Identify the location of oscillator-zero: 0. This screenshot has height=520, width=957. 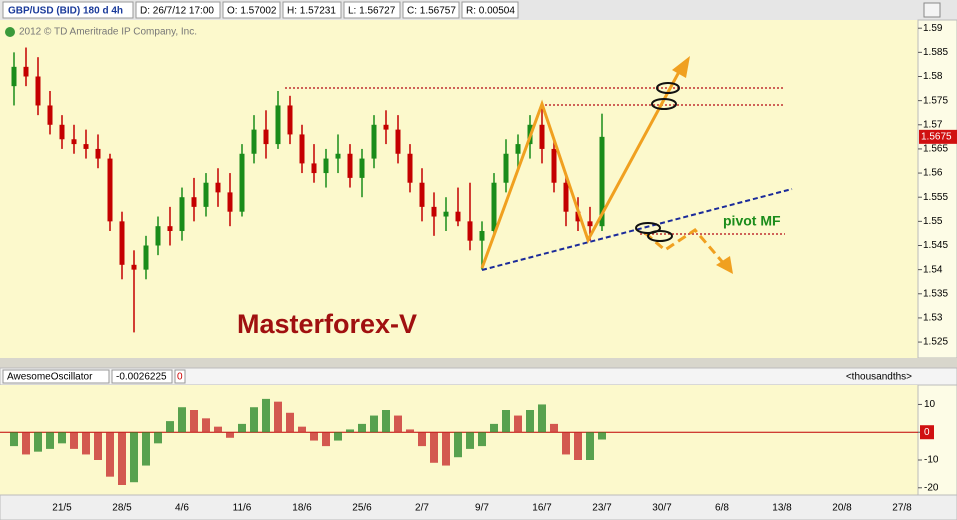
(180, 377).